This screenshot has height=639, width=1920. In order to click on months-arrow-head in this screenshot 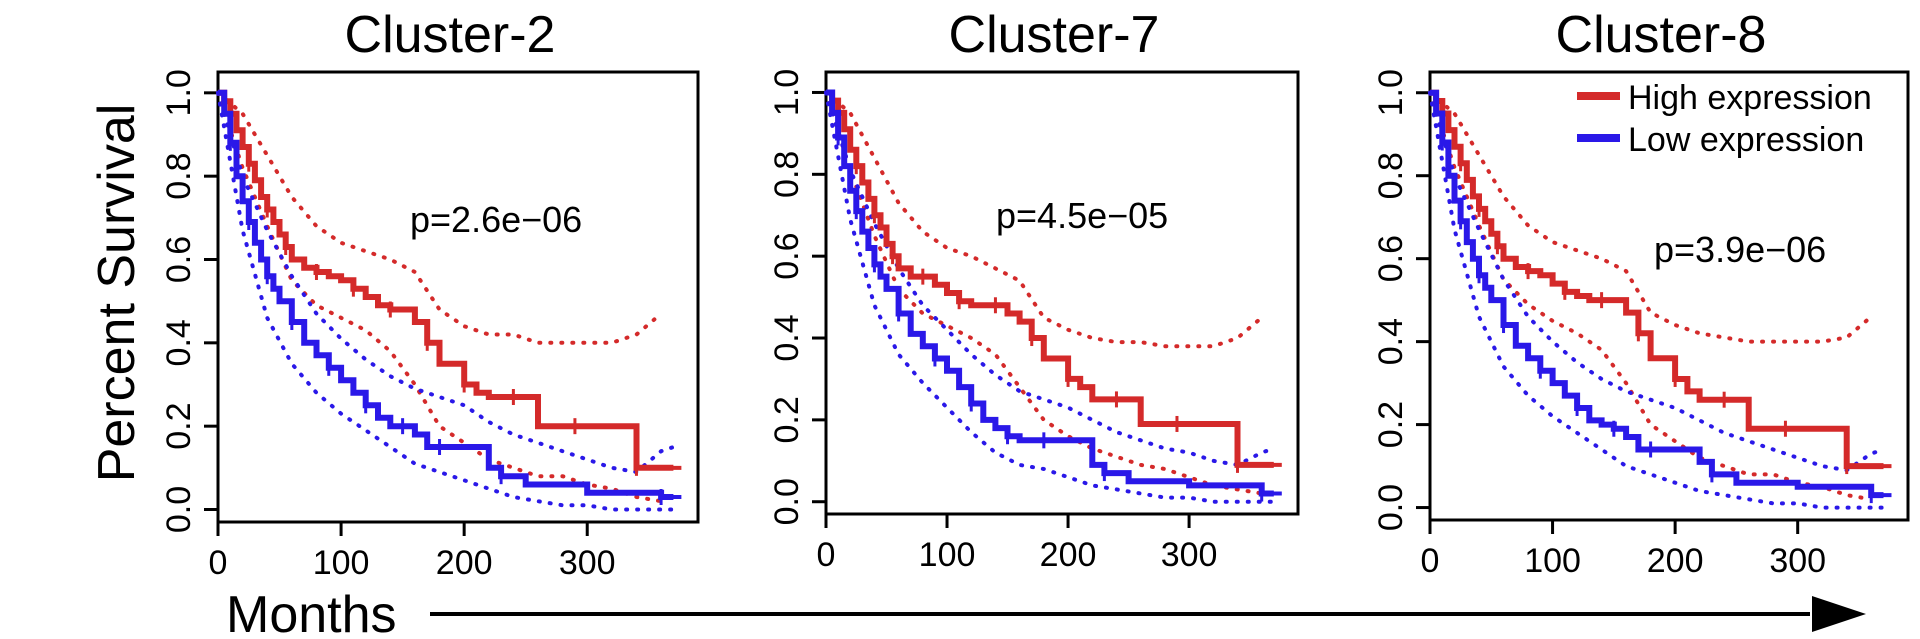, I will do `click(1839, 614)`.